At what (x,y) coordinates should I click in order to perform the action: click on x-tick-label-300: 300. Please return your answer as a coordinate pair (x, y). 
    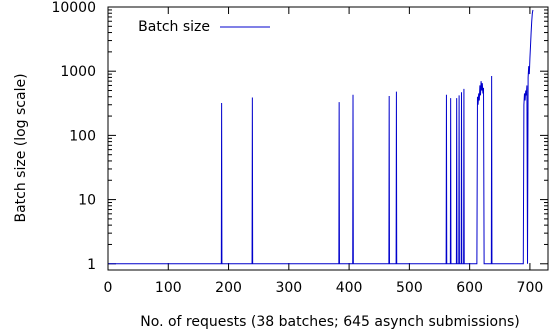
    Looking at the image, I should click on (288, 288).